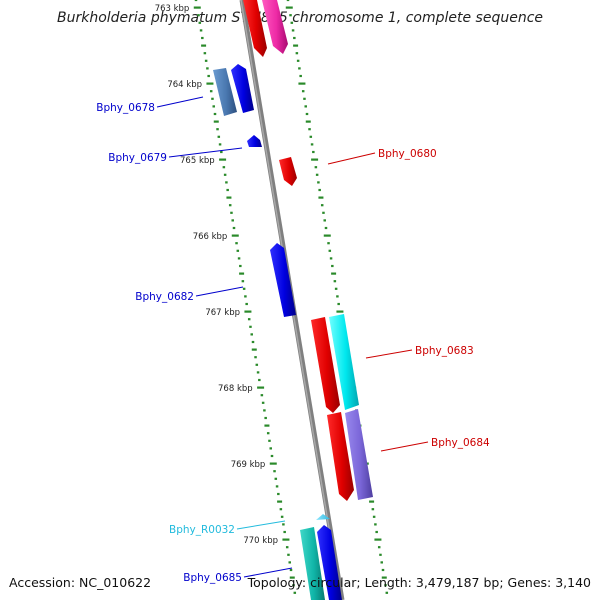 This screenshot has width=600, height=600. What do you see at coordinates (325, 365) in the screenshot?
I see `gene-glyph-bphy-0683-a` at bounding box center [325, 365].